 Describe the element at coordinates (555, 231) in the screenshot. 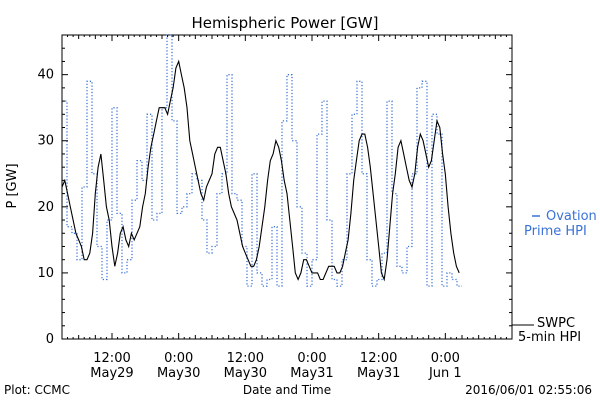

I see `legend-ovation-label-2: Prime HPI` at that location.